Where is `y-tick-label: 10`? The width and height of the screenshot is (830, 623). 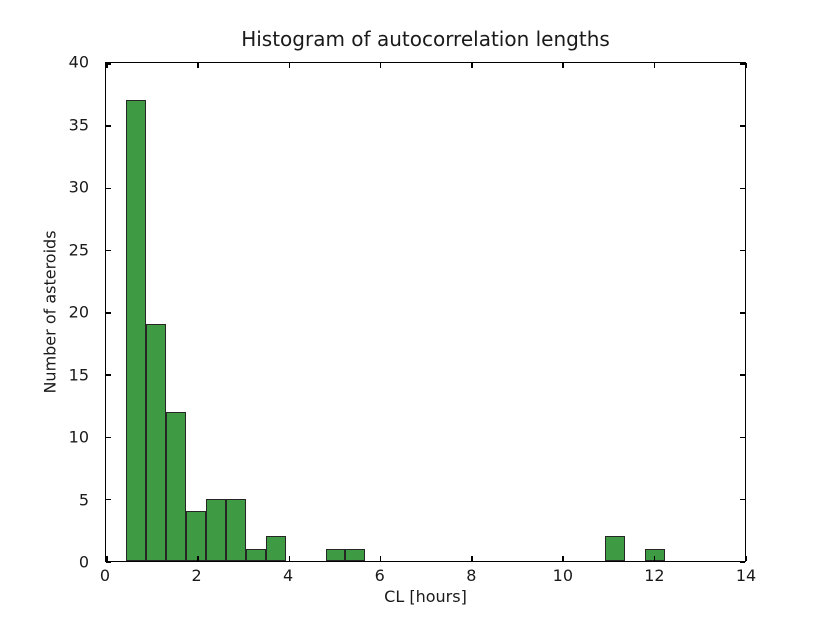 y-tick-label: 10 is located at coordinates (78, 437).